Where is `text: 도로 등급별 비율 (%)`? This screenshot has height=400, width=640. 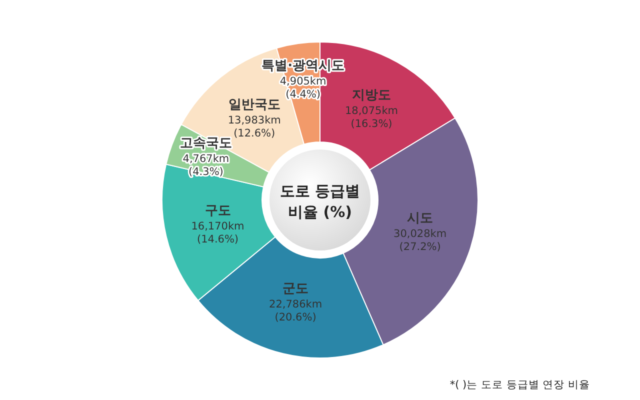 text: 도로 등급별 비율 (%) is located at coordinates (320, 201).